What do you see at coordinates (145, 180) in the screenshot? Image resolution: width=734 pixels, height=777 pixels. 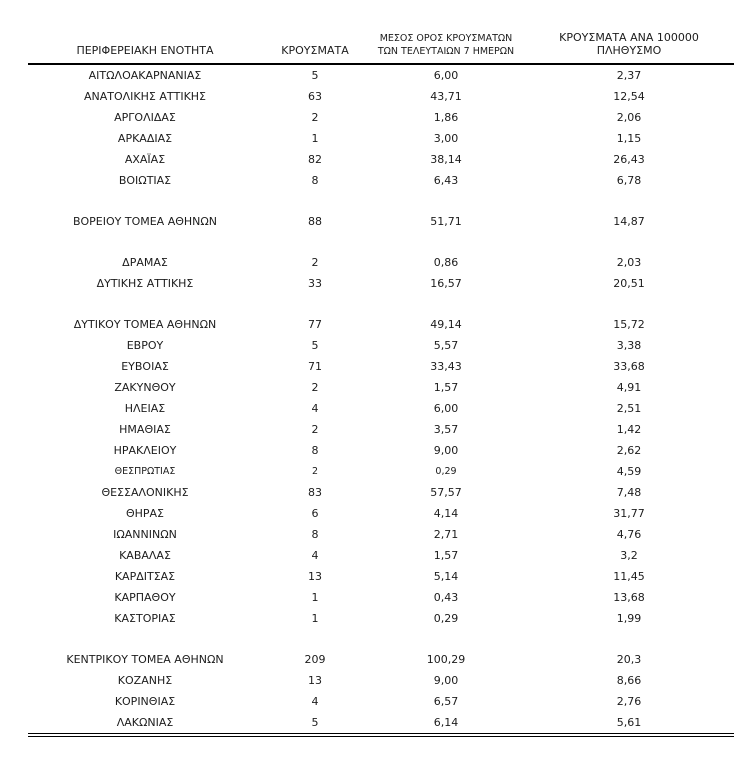 I see `region-cell: ΒΟΙΩΤΙΑΣ` at bounding box center [145, 180].